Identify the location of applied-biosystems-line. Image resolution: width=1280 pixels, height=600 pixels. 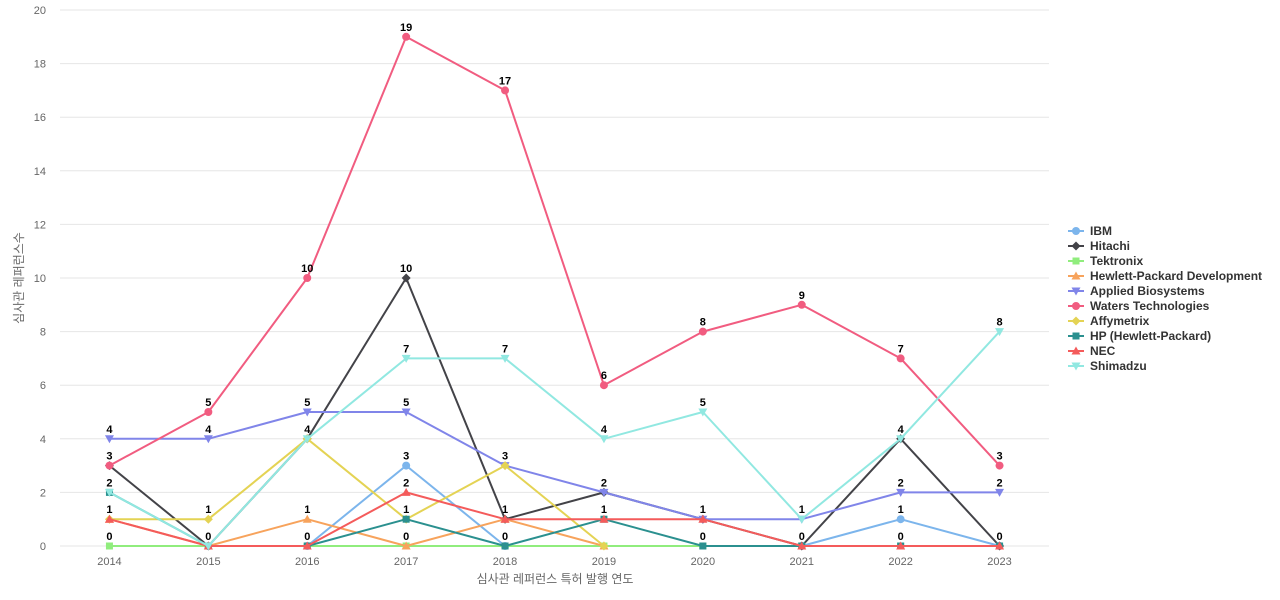
(554, 466).